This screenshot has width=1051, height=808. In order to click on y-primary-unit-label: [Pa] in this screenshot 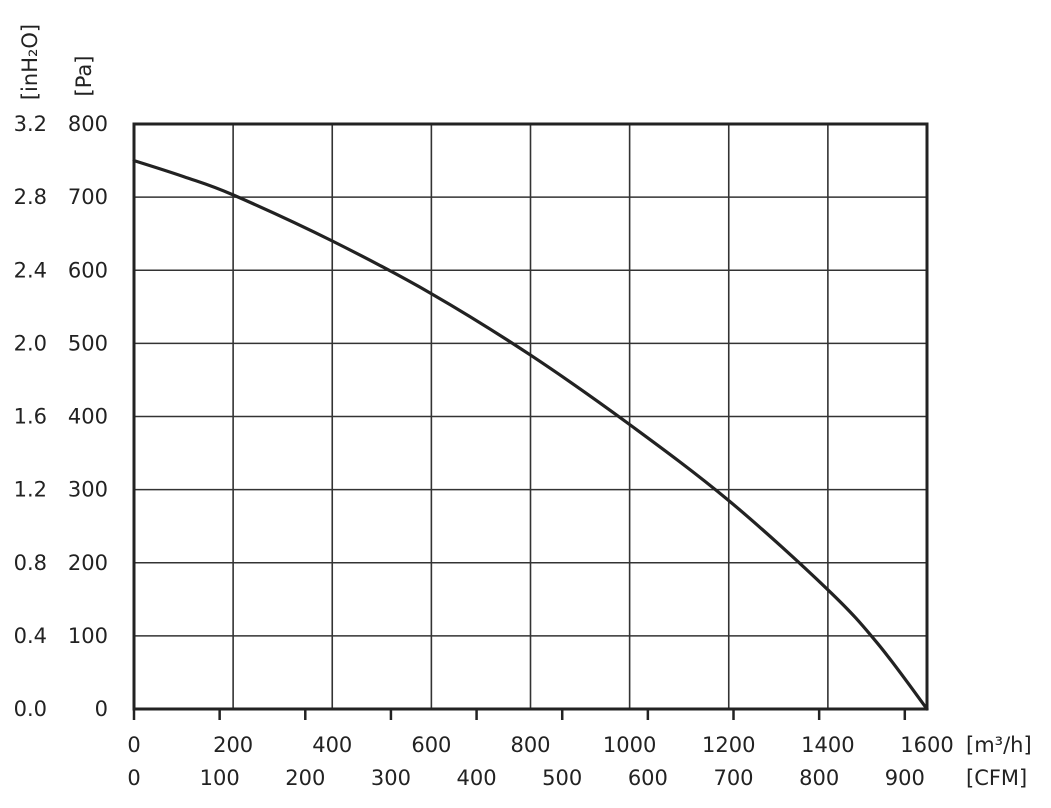, I will do `click(84, 76)`.